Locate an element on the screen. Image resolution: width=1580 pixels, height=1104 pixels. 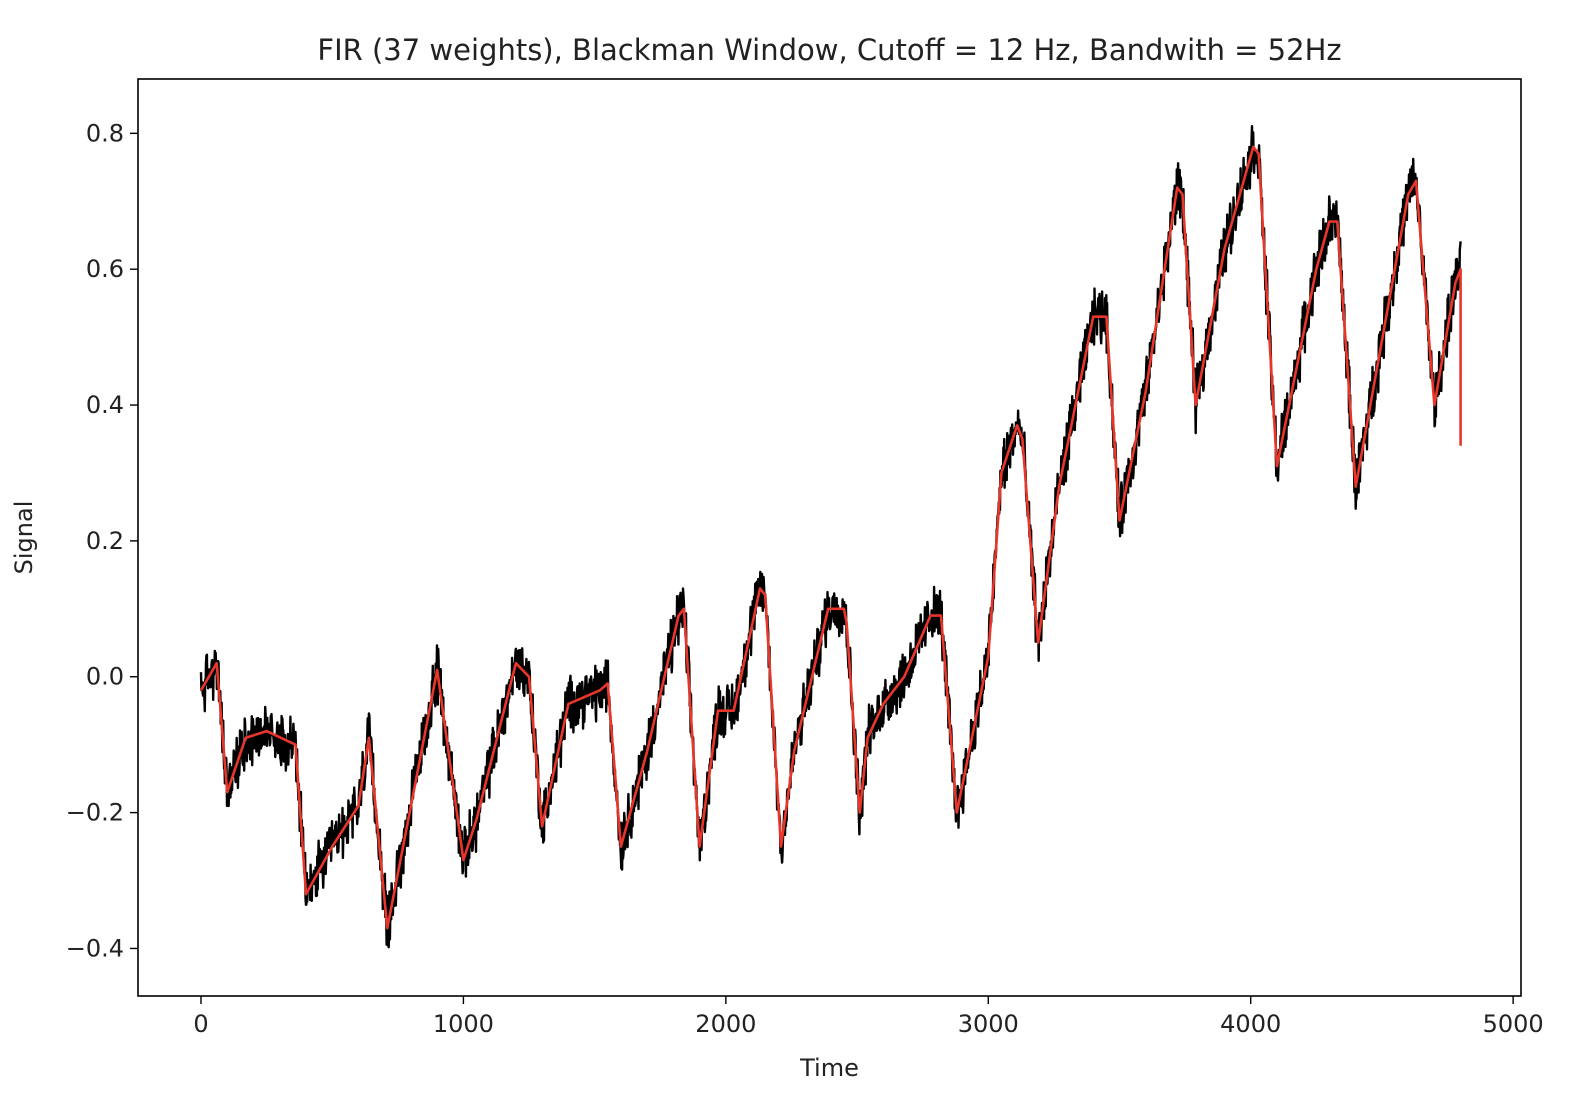
y-tick-label: −0.4 is located at coordinates (95, 948).